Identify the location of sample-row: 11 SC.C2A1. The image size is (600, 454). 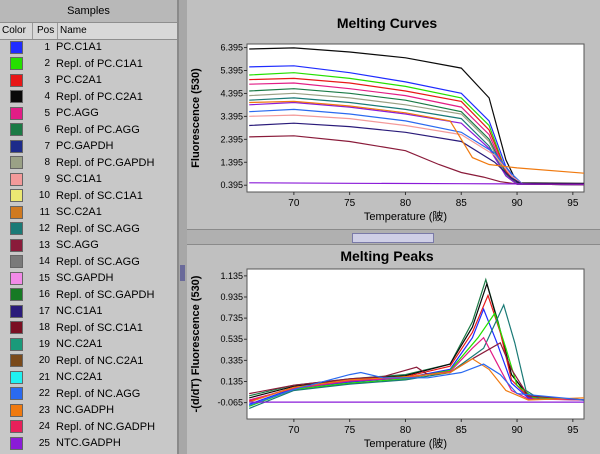
(88, 212).